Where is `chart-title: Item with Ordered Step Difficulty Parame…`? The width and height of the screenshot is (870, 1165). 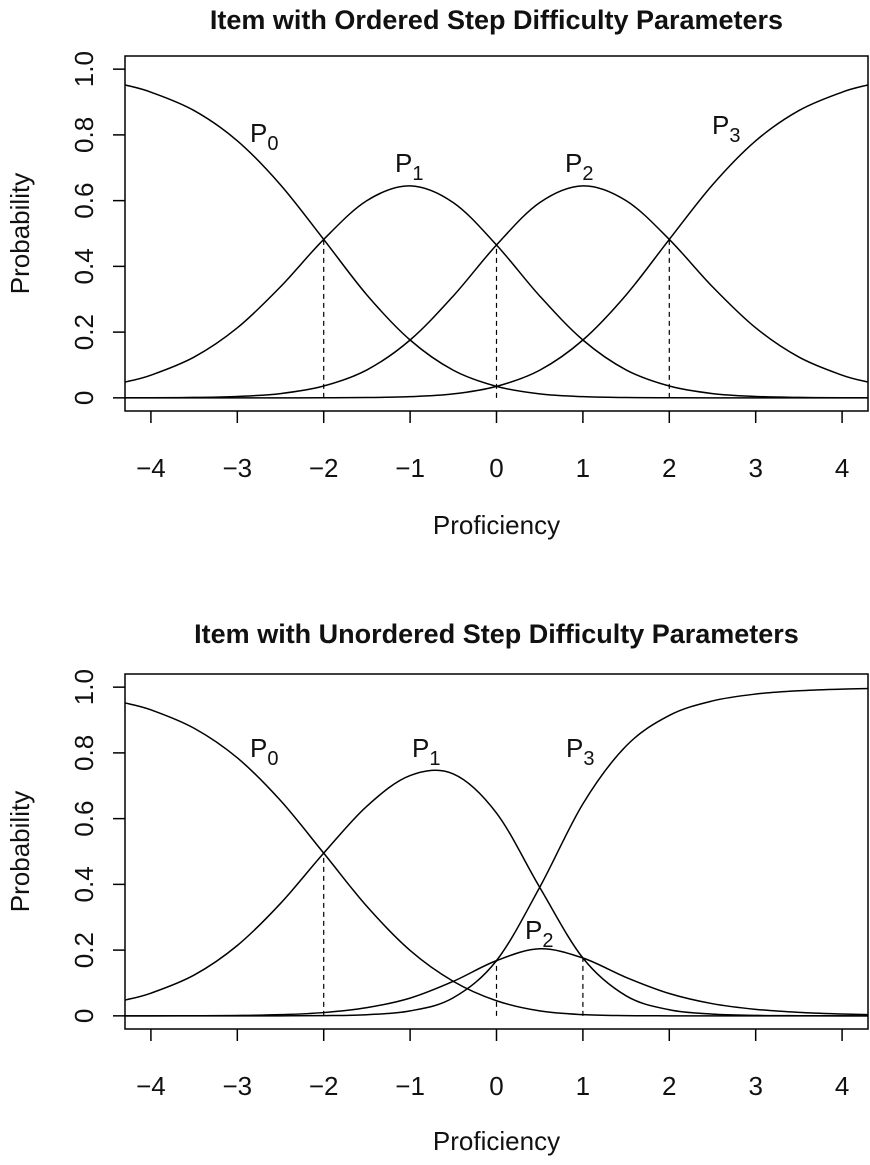
chart-title: Item with Ordered Step Difficulty Parame… is located at coordinates (496, 20).